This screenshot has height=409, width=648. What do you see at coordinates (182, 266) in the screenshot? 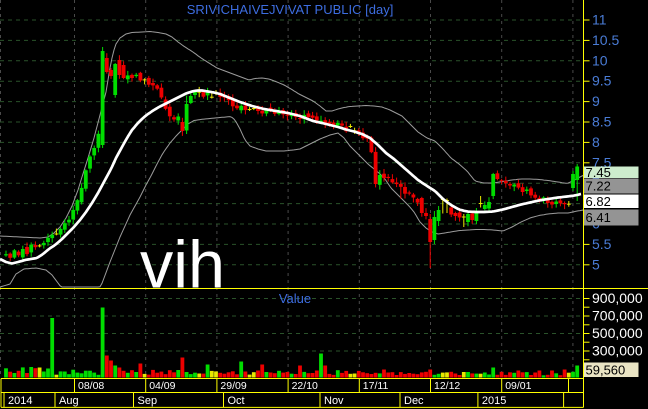
I see `svg-text: vih` at bounding box center [182, 266].